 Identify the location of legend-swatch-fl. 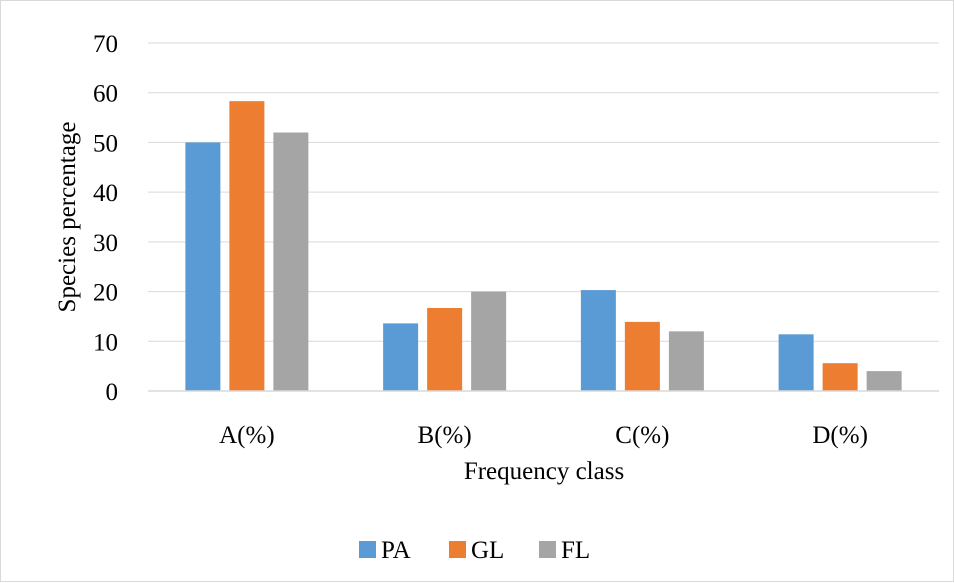
(547, 549).